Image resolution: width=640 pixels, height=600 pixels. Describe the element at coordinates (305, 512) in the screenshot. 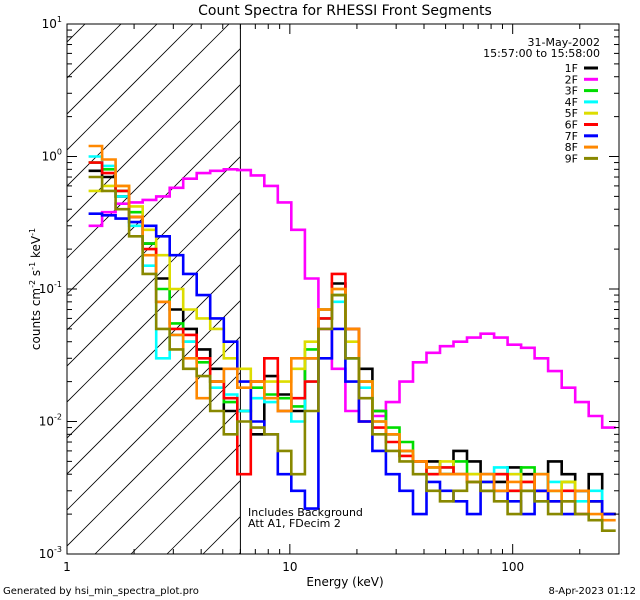

I see `annotation-background: Includes Background` at that location.